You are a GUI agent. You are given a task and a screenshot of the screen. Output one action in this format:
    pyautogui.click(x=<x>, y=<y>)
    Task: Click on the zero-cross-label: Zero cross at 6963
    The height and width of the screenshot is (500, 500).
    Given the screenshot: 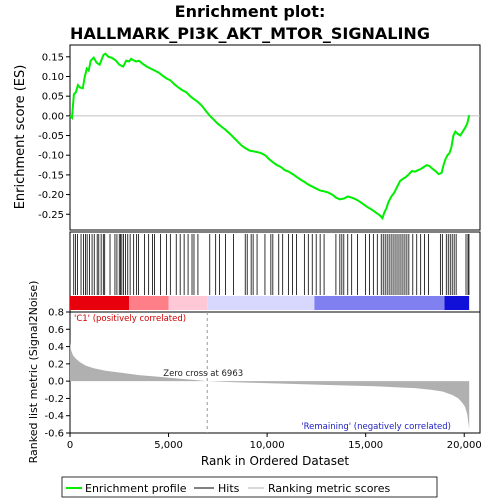 What is the action you would take?
    pyautogui.click(x=203, y=374)
    